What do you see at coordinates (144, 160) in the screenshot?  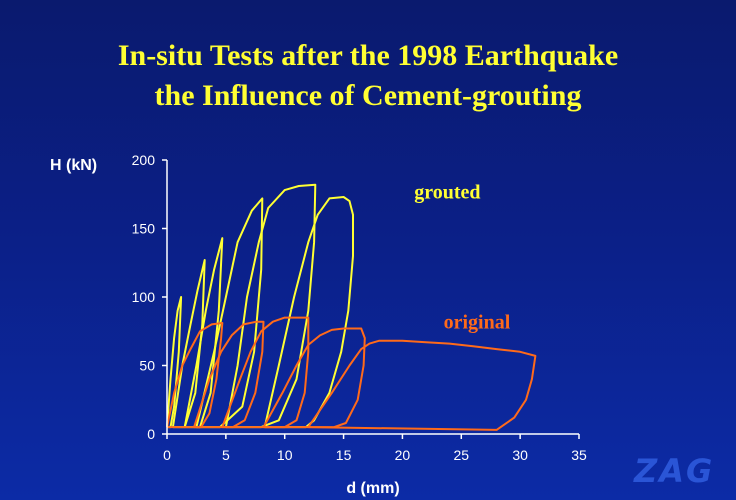 I see `y-tick-label: 200` at bounding box center [144, 160].